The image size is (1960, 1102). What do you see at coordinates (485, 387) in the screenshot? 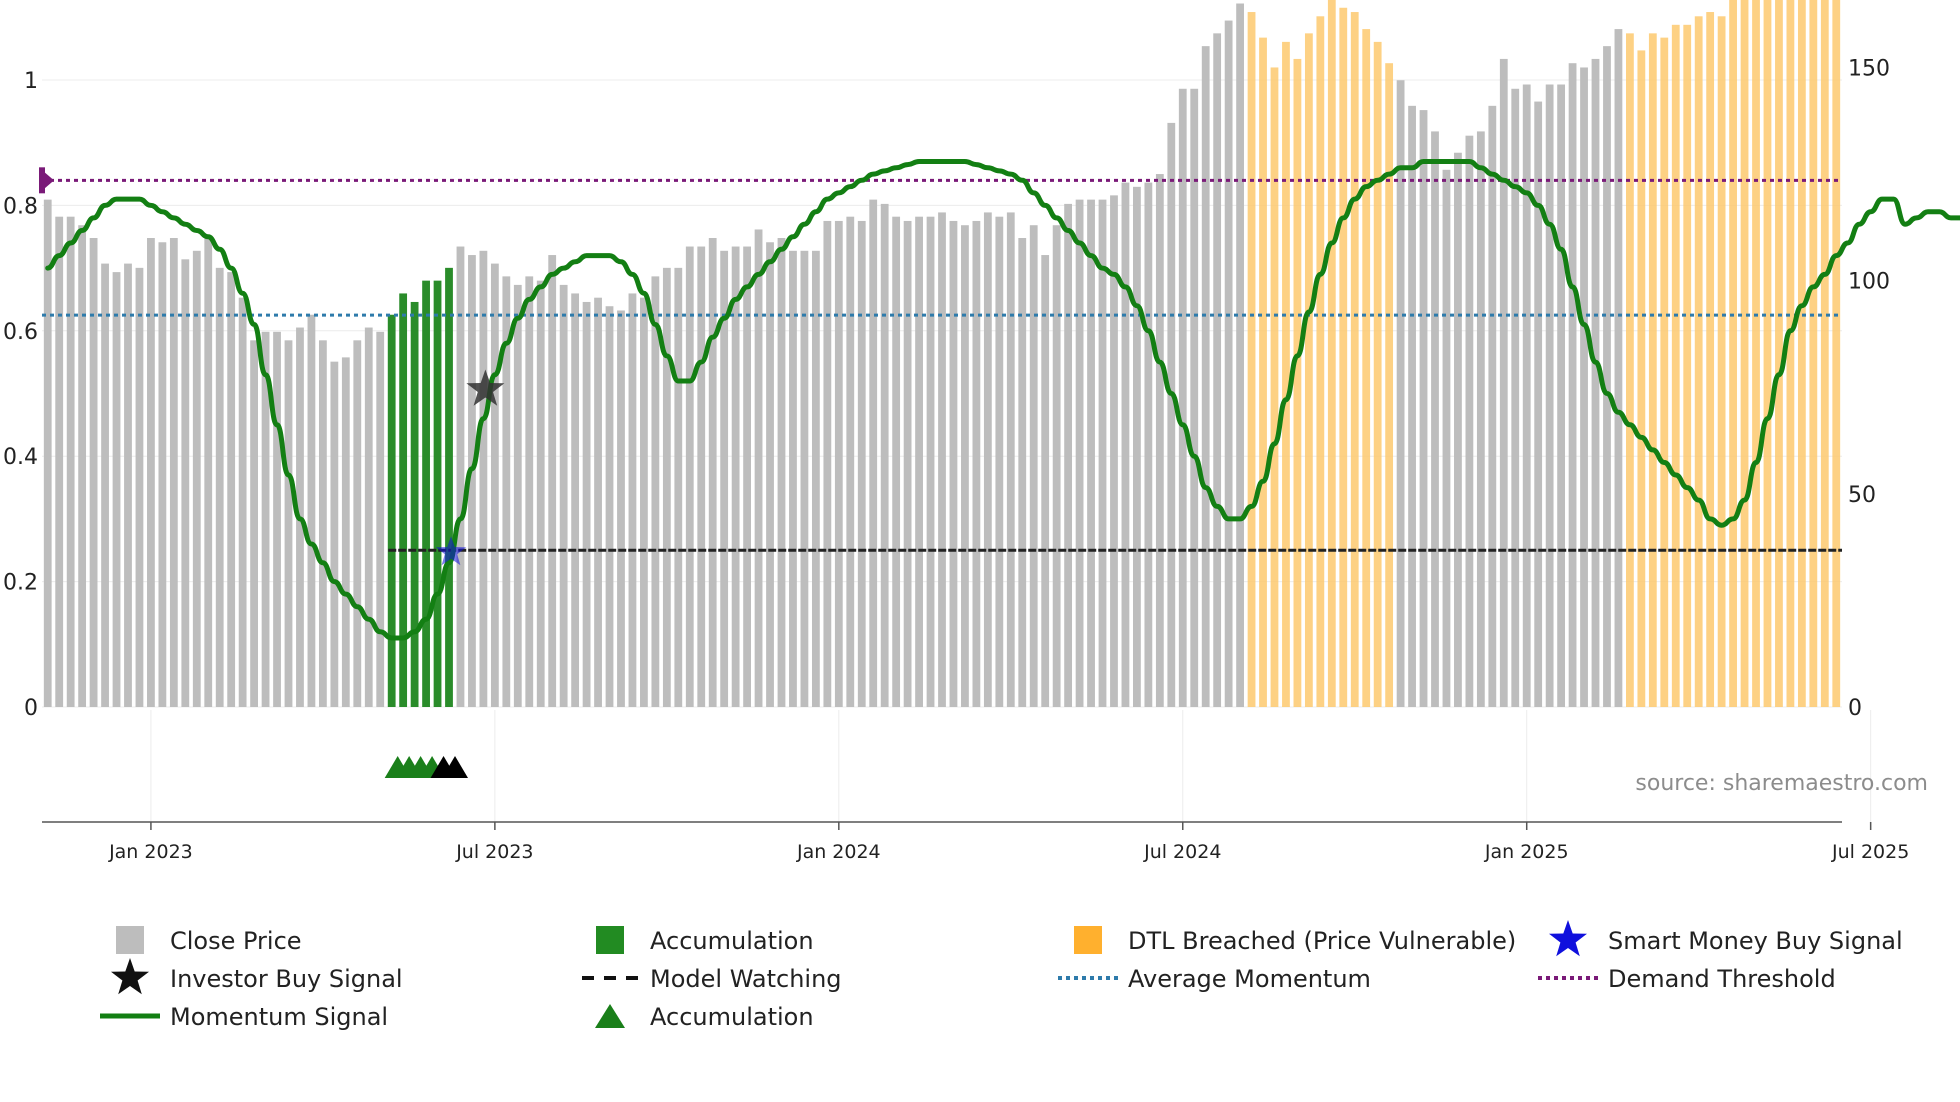
I see `investor-buy-signal-star` at bounding box center [485, 387].